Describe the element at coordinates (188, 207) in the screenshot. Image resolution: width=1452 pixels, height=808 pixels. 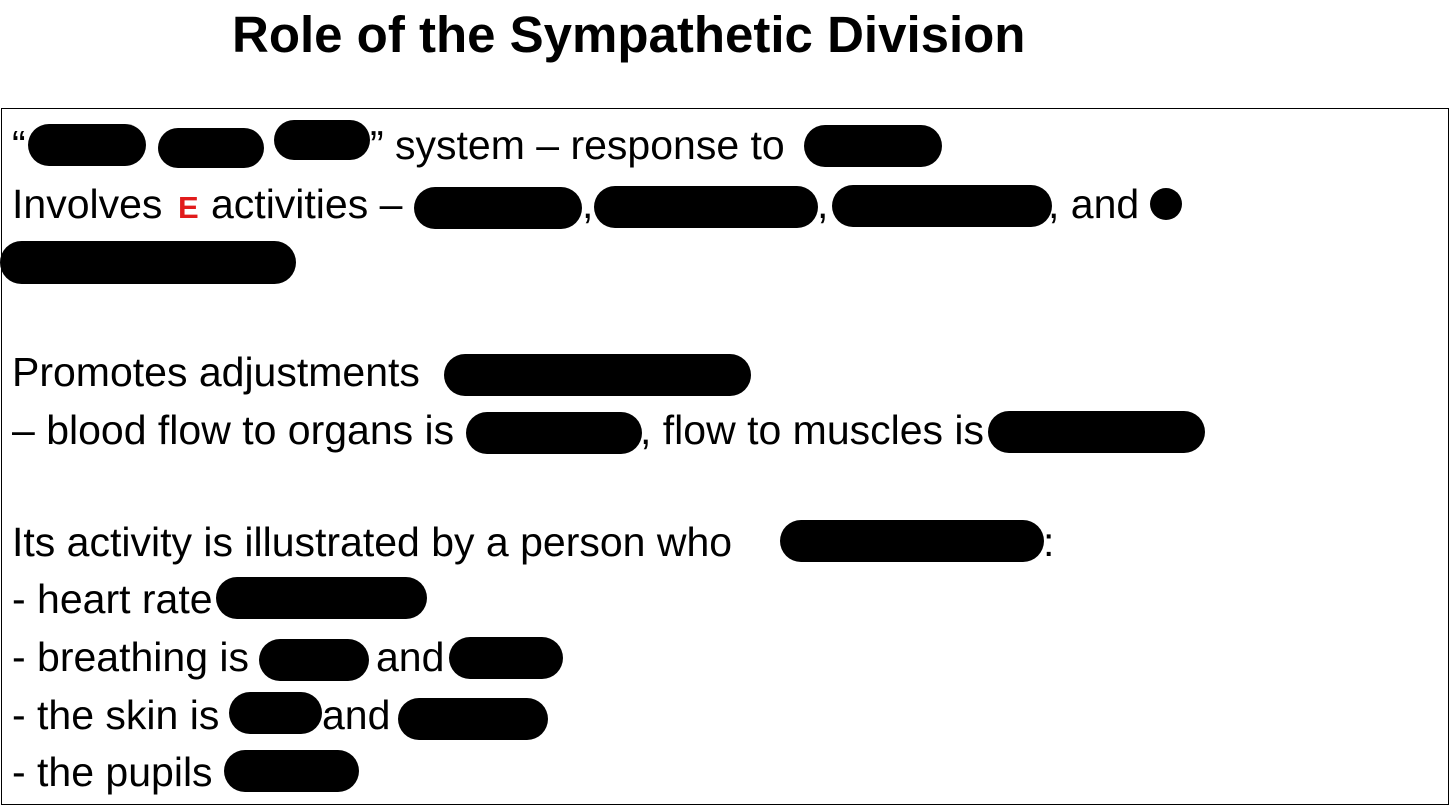
I see `e-marker: E` at that location.